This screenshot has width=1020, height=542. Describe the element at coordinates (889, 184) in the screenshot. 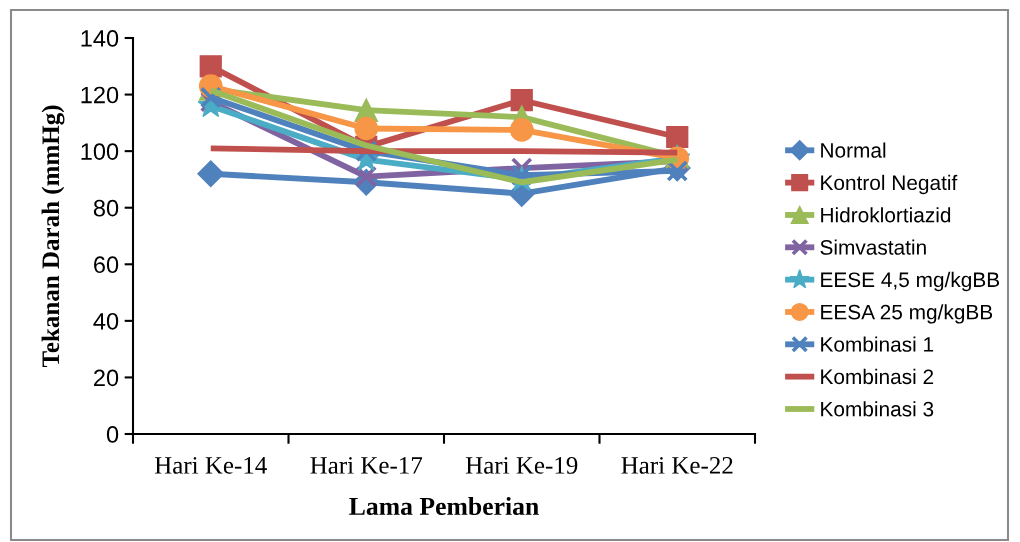

I see `legend-label: Kontrol Negatif` at that location.